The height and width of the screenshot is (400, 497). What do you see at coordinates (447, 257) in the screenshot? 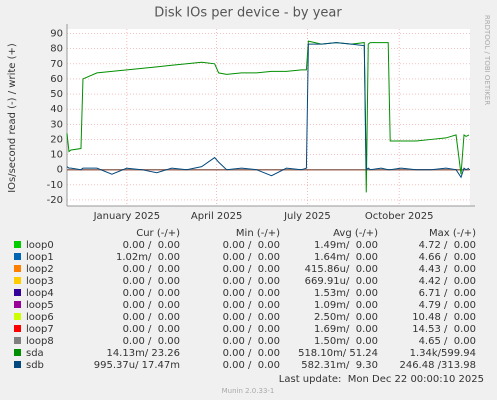
I see `legend-stat: 4.66 / 0.00` at bounding box center [447, 257].